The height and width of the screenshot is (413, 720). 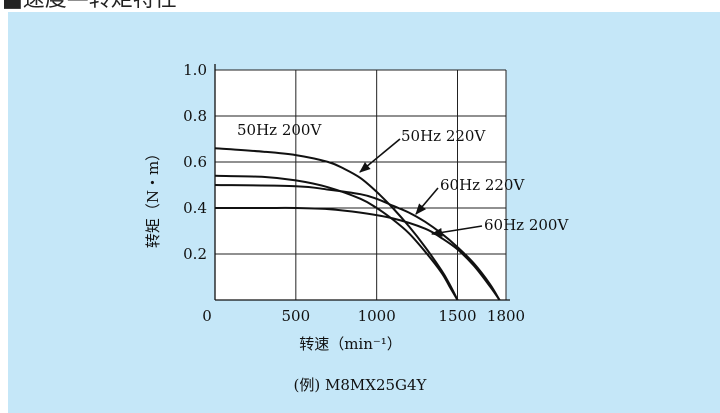 I want to click on x-tick-label: 500, so click(x=296, y=316).